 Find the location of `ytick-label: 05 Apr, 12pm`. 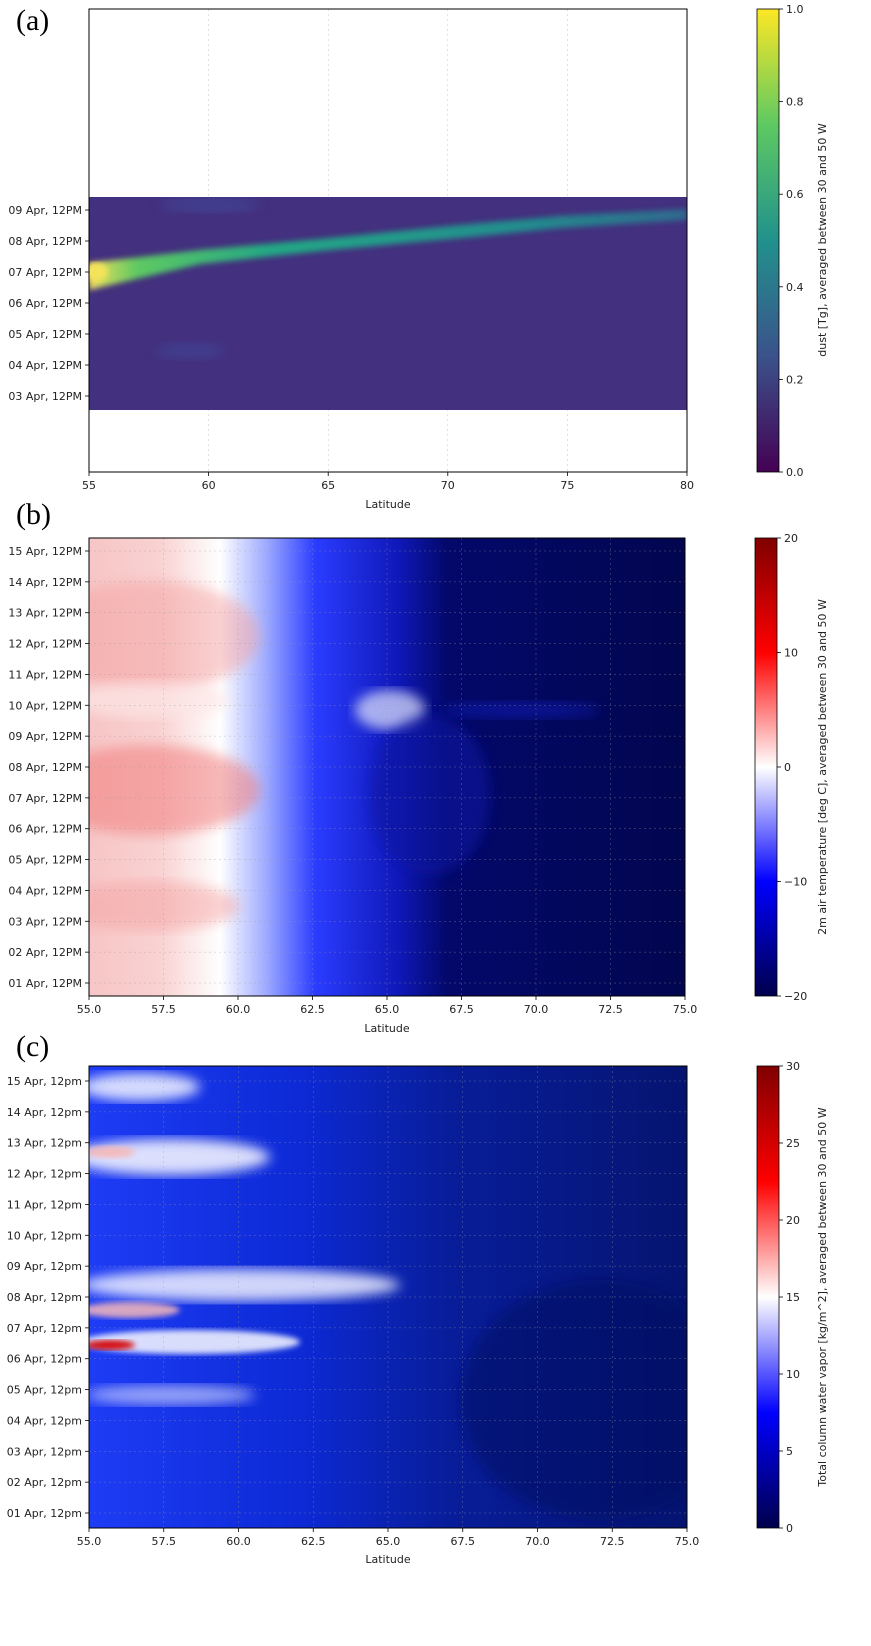

ytick-label: 05 Apr, 12pm is located at coordinates (44, 1390).